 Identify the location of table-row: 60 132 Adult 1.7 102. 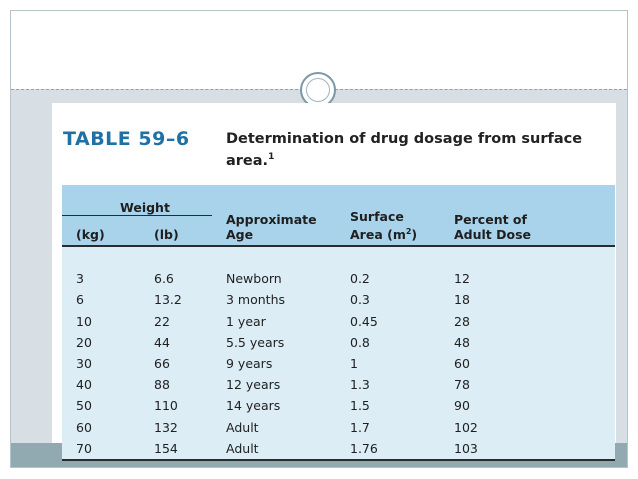
(338, 427).